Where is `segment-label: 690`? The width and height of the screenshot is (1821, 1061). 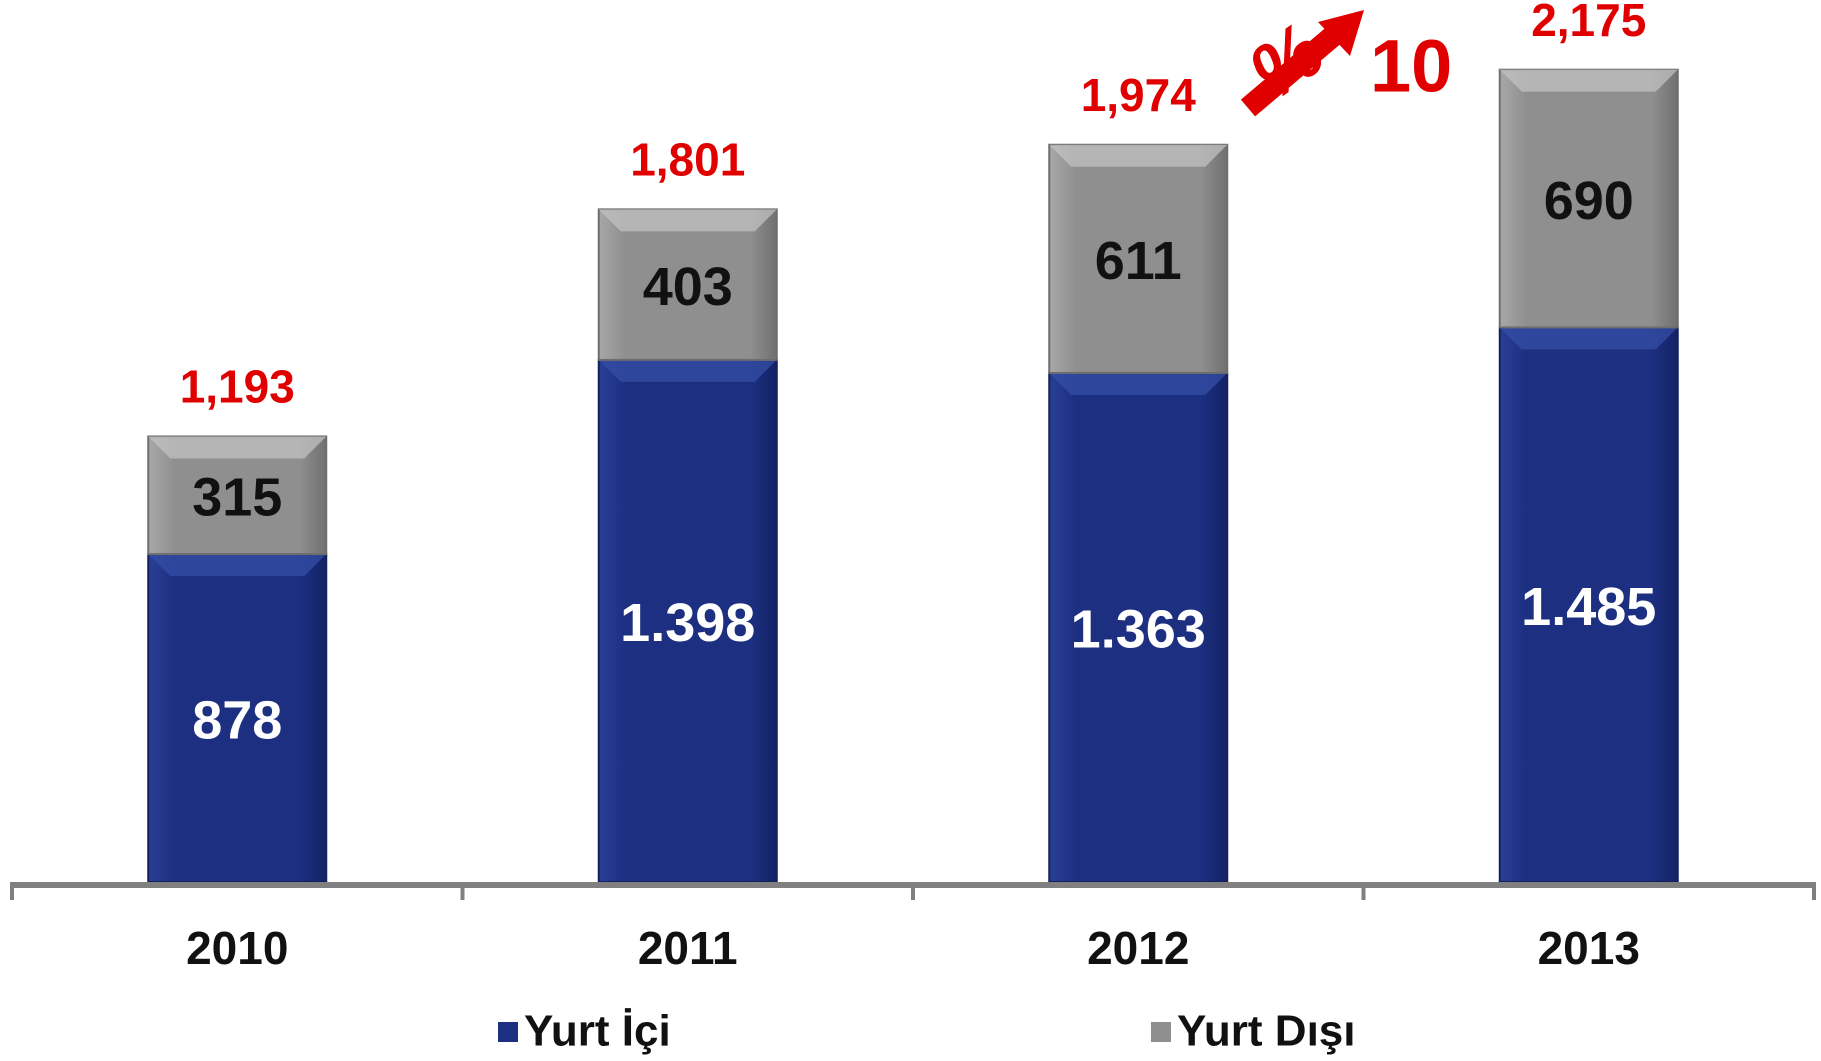 segment-label: 690 is located at coordinates (1589, 201).